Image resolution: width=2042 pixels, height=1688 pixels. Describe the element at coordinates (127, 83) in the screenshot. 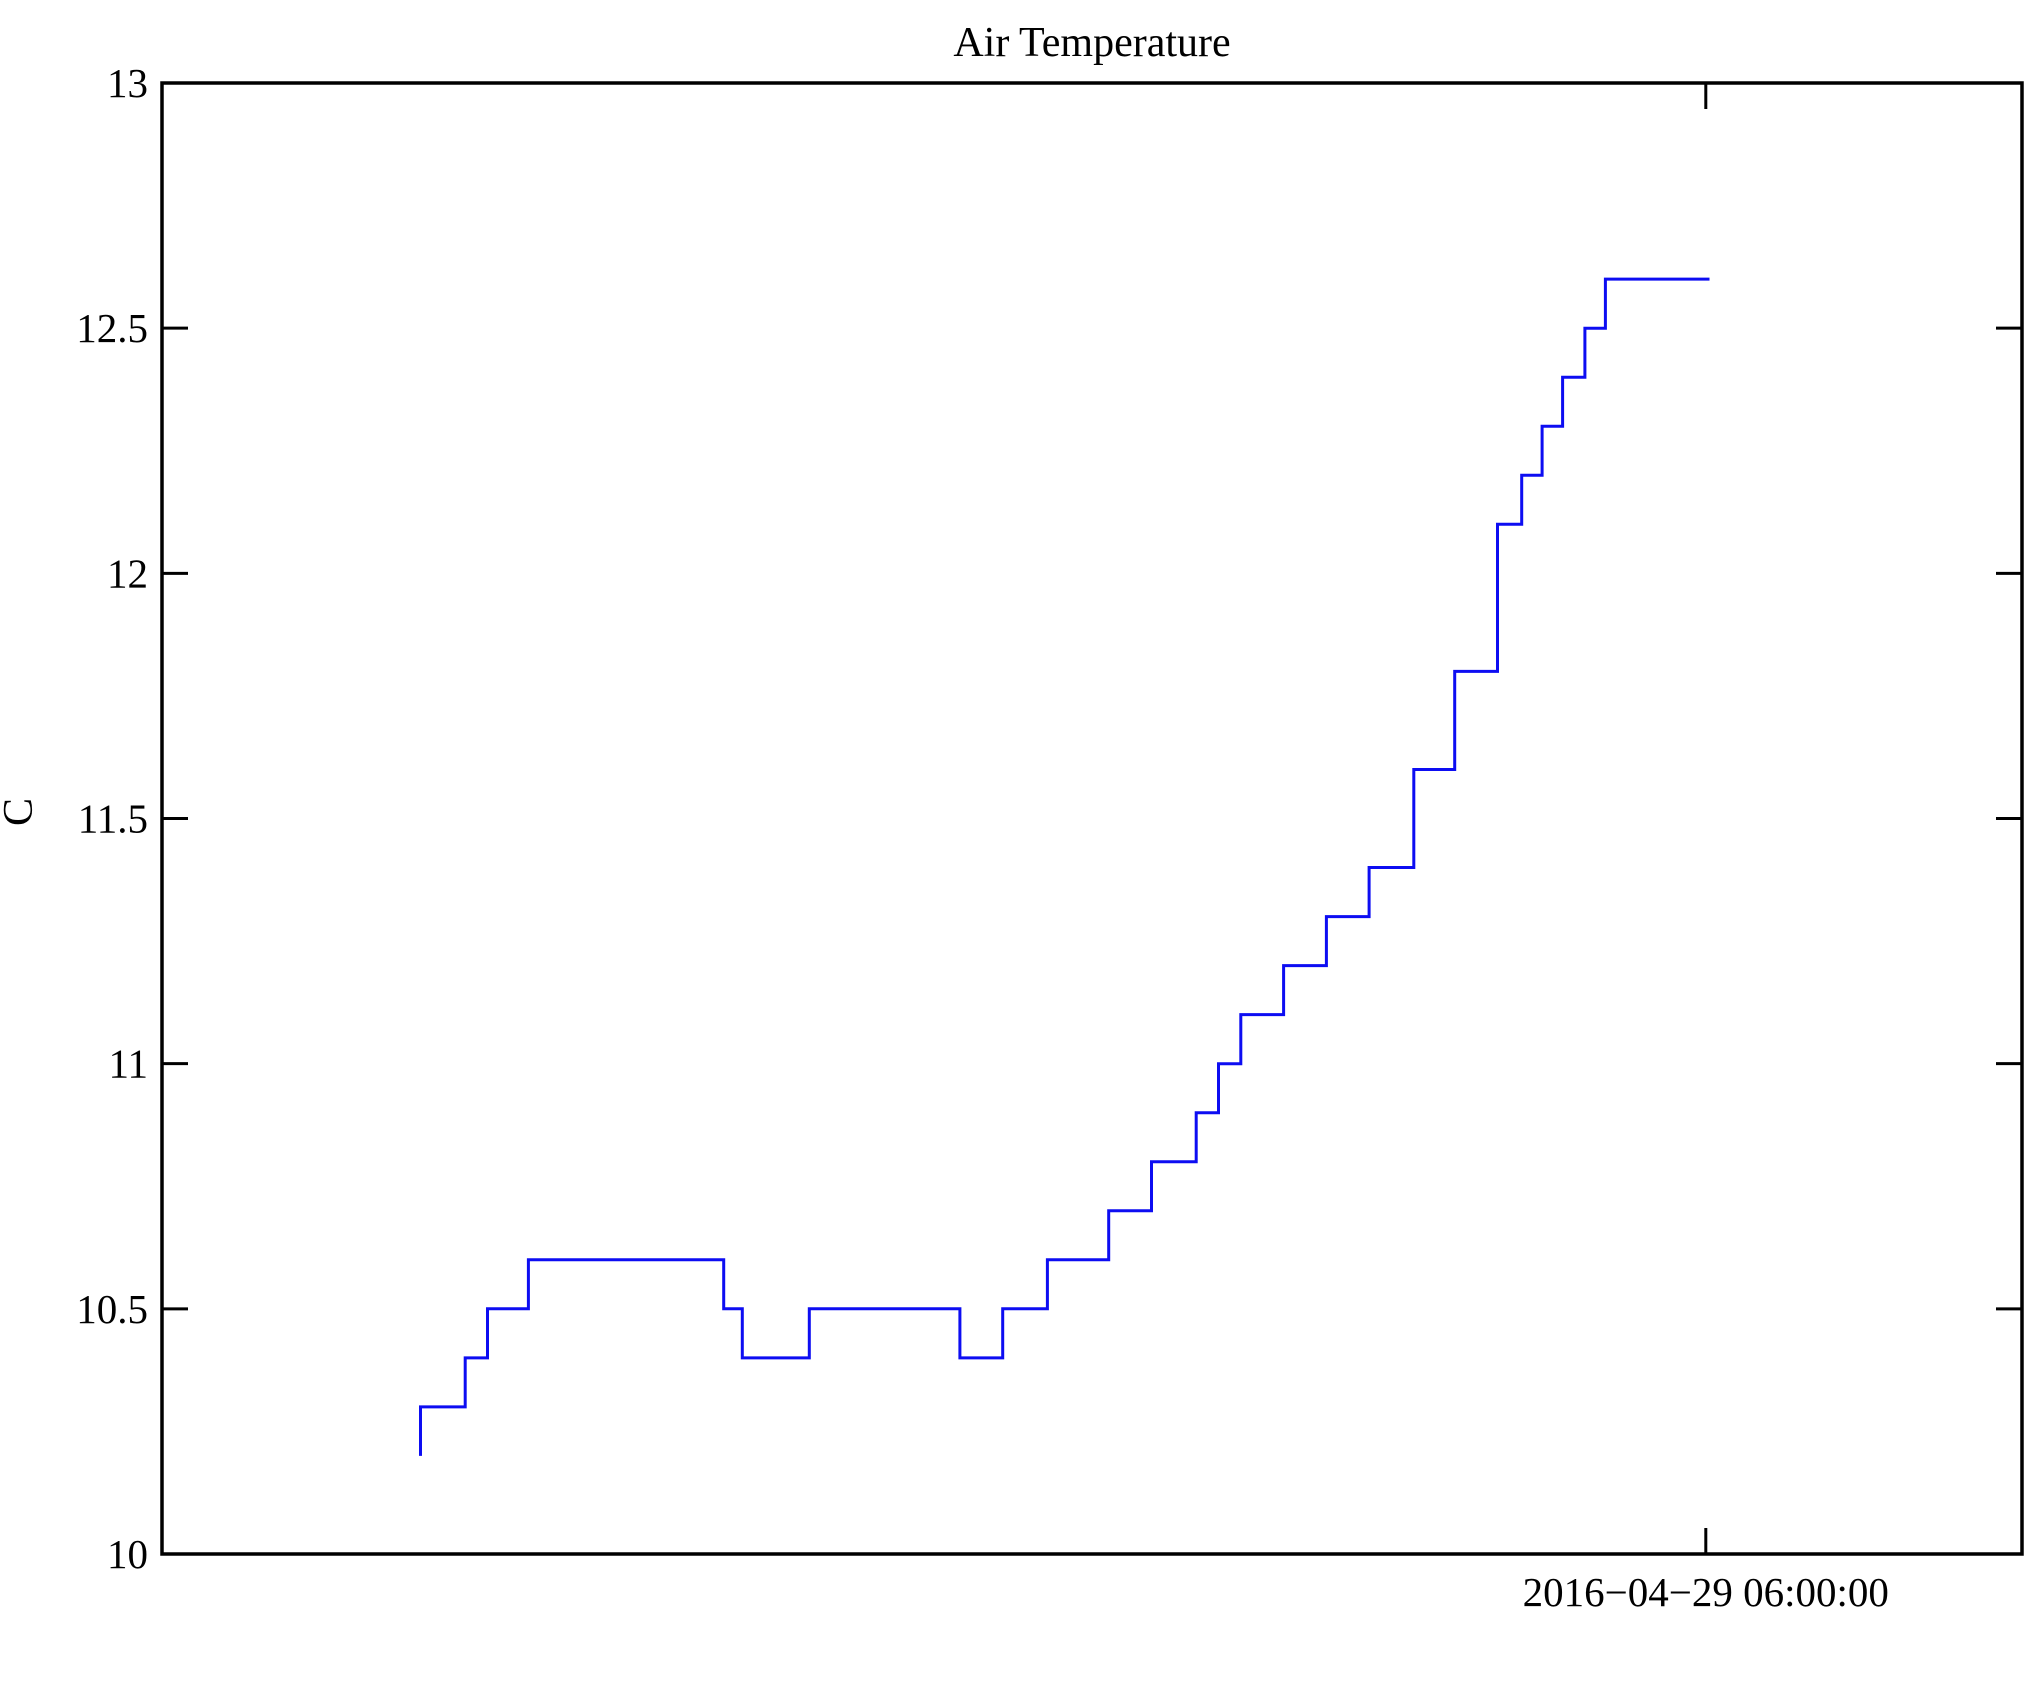

I see `y-axis-tick-label: 13` at that location.